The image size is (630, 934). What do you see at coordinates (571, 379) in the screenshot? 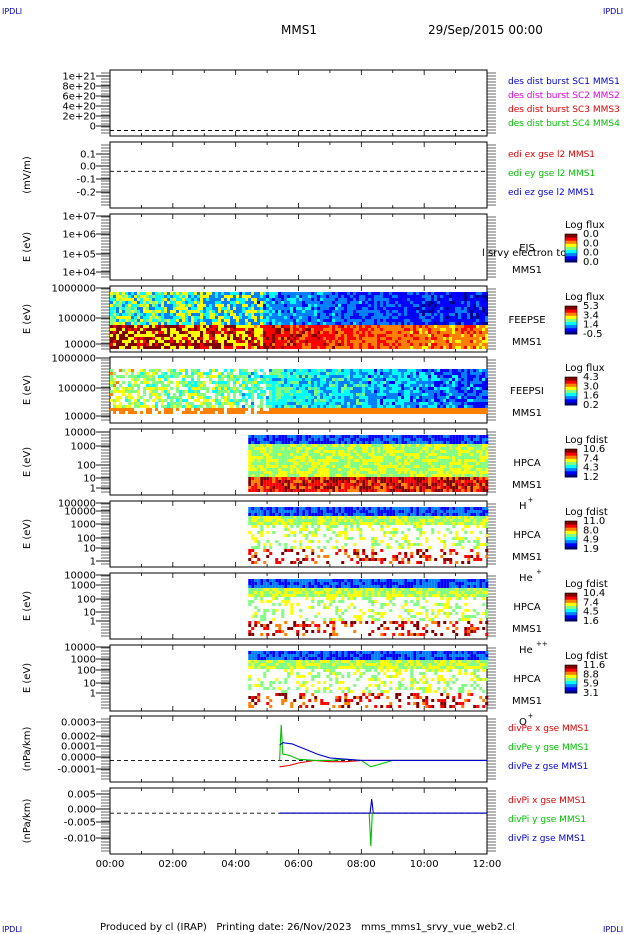
I see `colorbar-swatch` at bounding box center [571, 379].